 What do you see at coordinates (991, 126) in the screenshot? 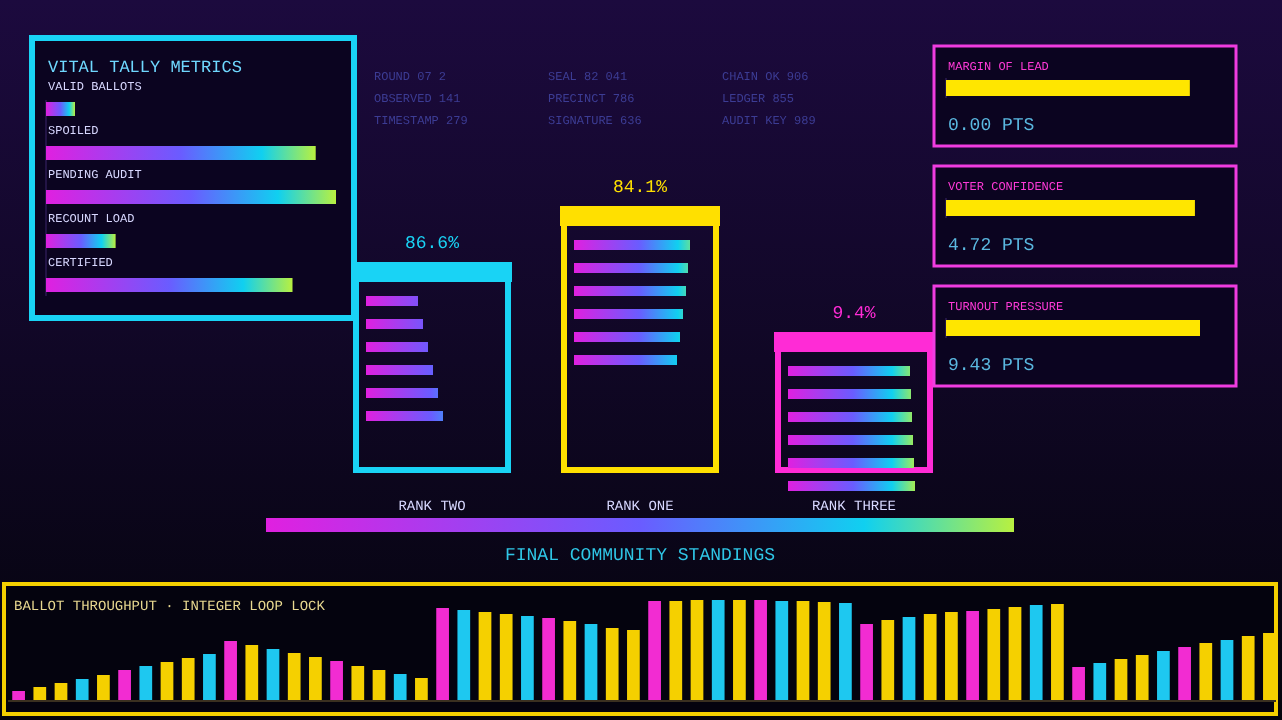
I see `annotation: 0.00 PTS` at bounding box center [991, 126].